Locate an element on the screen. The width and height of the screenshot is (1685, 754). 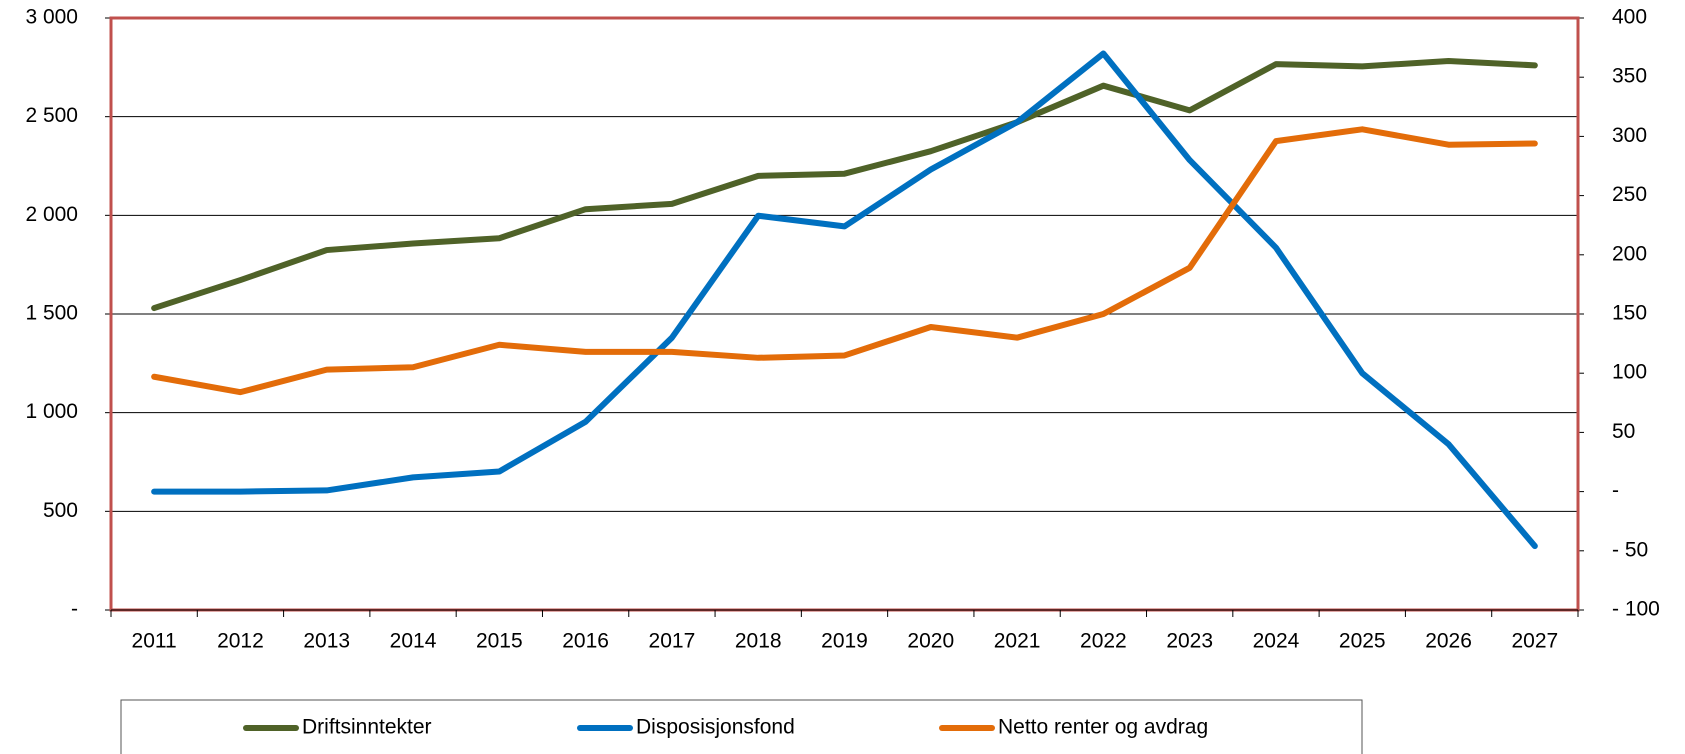
y2-tick-label: 200 is located at coordinates (1629, 253).